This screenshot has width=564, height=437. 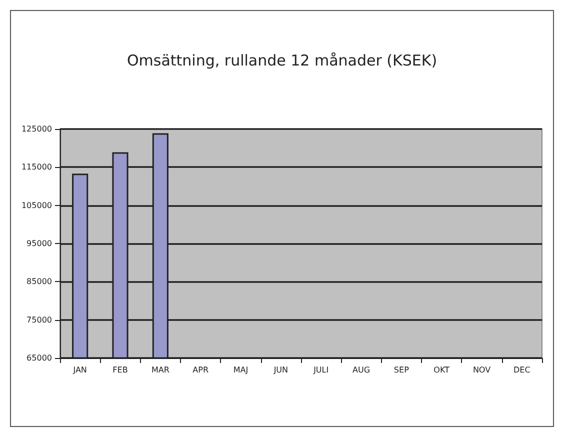 What do you see at coordinates (320, 370) in the screenshot?
I see `x-tick-label: JULI` at bounding box center [320, 370].